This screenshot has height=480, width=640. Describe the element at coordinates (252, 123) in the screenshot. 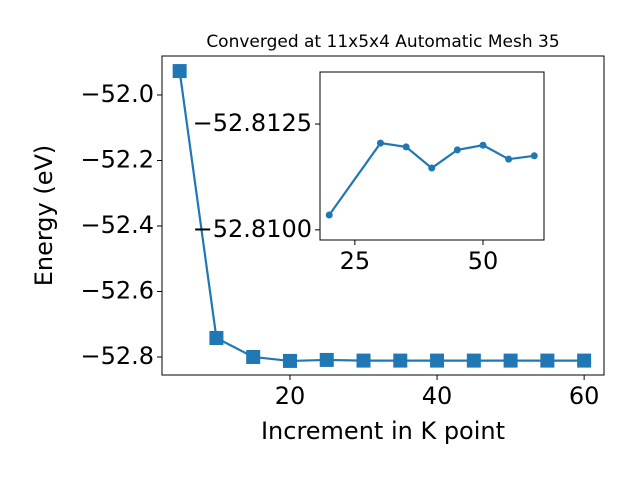

I see `y-tick-label: −52.8125` at that location.